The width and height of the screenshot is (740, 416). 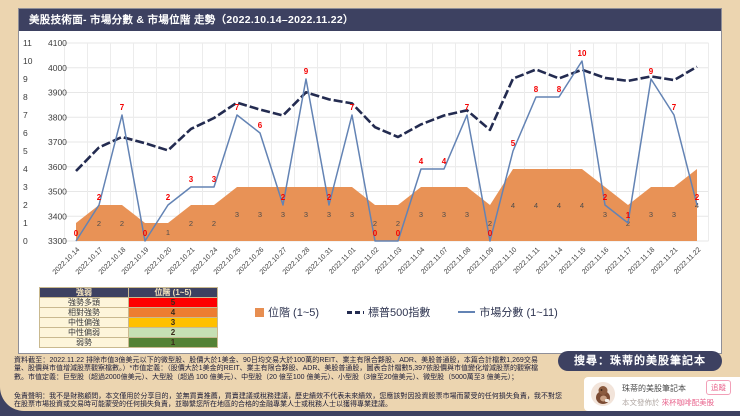 What do you see at coordinates (173, 302) in the screenshot?
I see `tier-value: 5` at bounding box center [173, 302].